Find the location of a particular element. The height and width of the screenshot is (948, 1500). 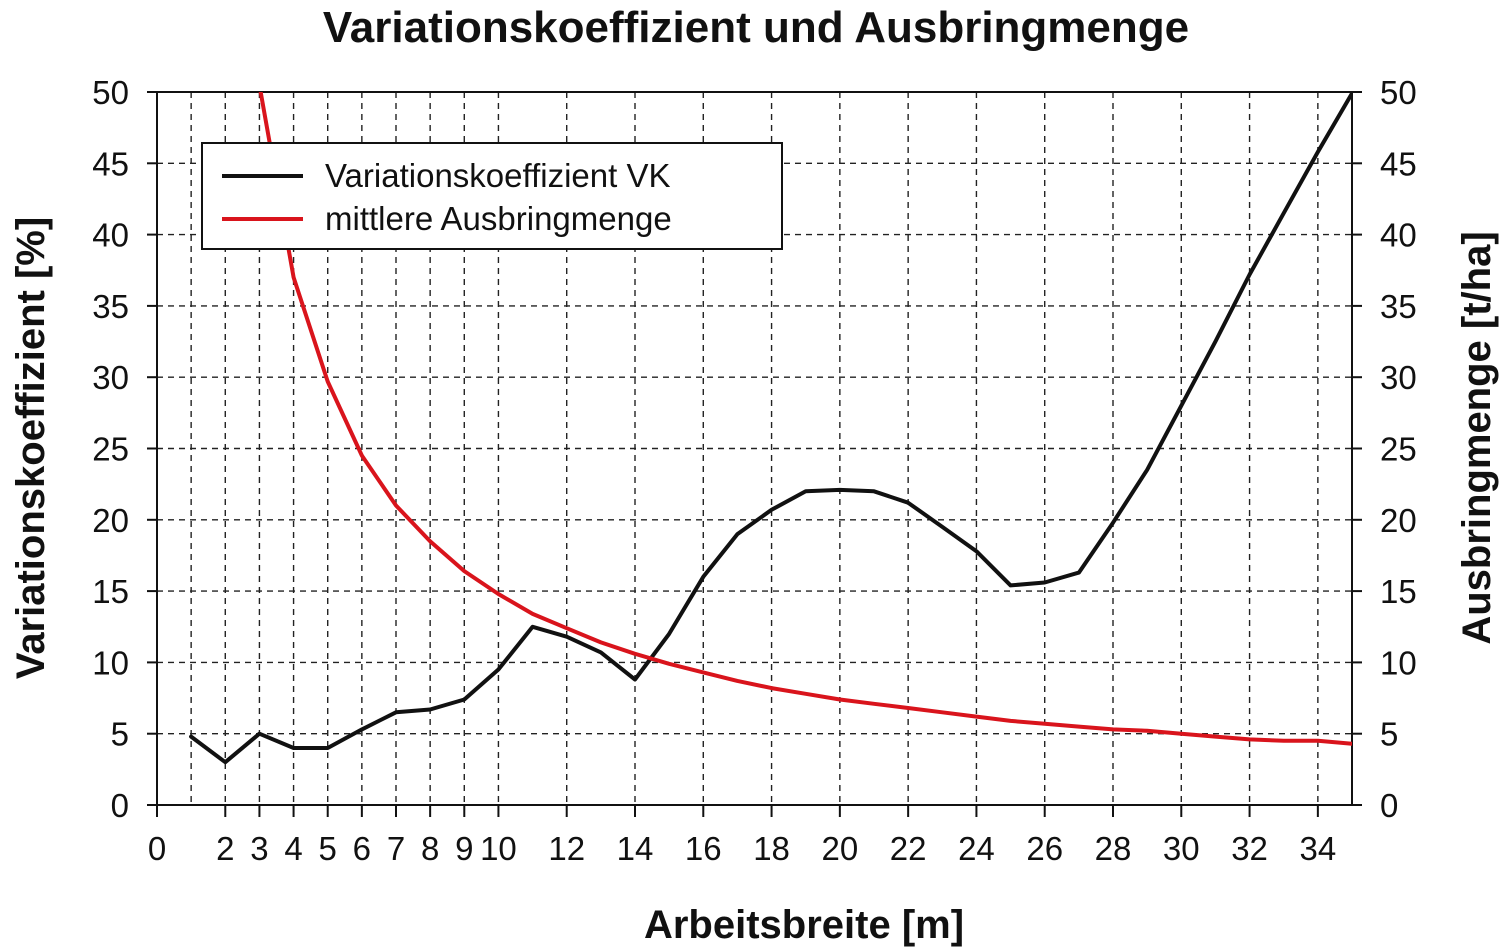

x-axis-title: Arbeitsbreite [m] is located at coordinates (804, 925).